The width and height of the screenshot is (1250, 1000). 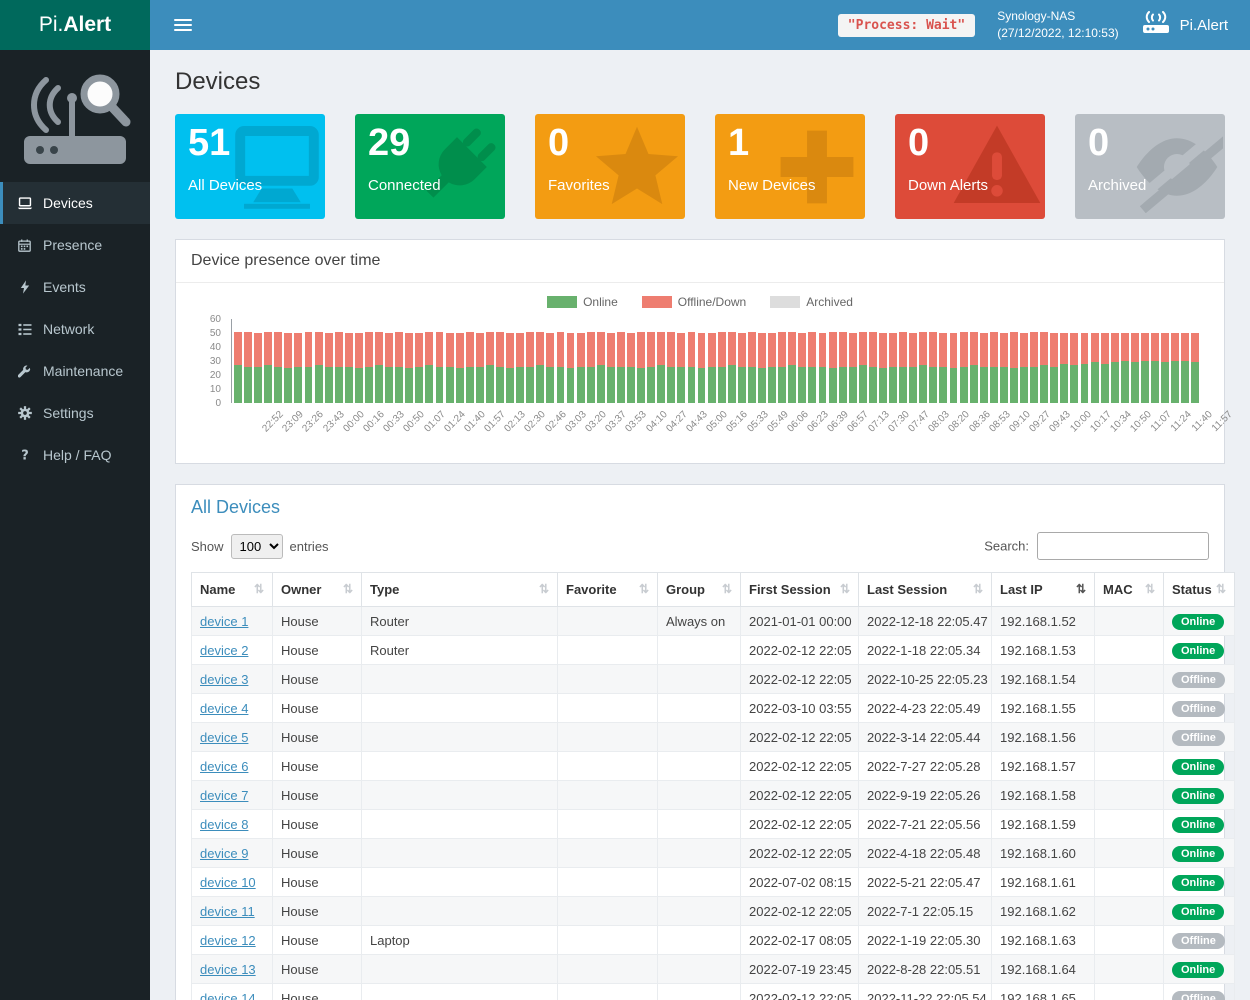 I want to click on card-all-devices: 51 All Devices, so click(x=250, y=166).